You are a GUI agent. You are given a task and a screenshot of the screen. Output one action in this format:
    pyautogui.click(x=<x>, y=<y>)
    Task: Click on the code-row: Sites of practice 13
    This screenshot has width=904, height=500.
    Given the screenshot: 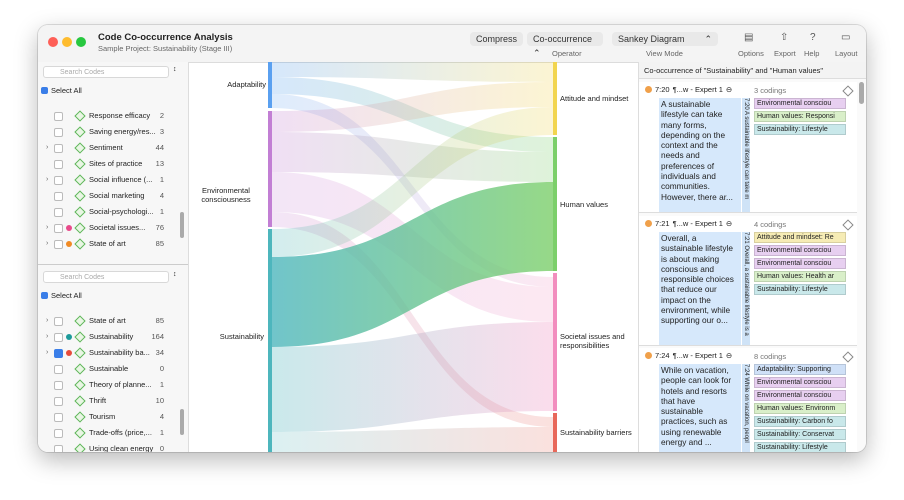 What is the action you would take?
    pyautogui.click(x=108, y=164)
    